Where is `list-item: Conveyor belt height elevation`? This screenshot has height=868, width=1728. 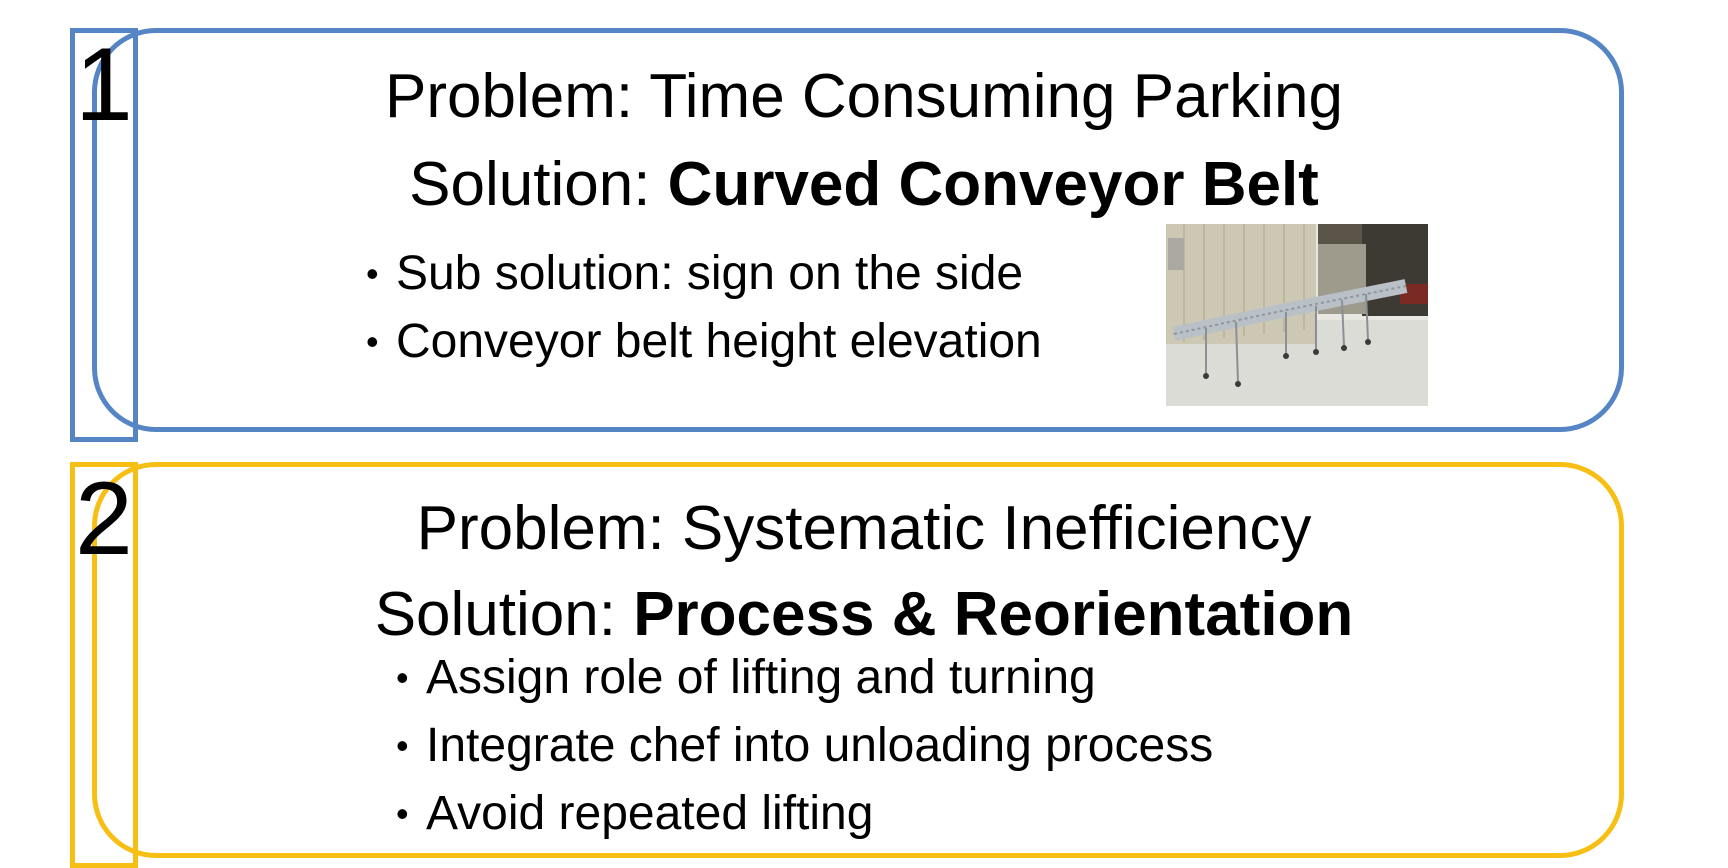
list-item: Conveyor belt height elevation is located at coordinates (704, 352).